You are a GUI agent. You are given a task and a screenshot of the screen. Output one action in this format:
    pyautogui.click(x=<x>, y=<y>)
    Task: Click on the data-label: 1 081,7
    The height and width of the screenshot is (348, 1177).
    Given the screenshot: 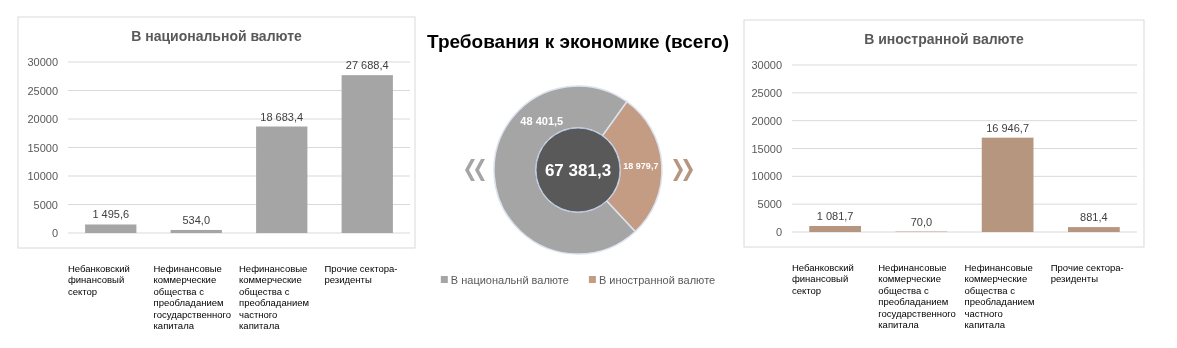 What is the action you would take?
    pyautogui.click(x=835, y=215)
    